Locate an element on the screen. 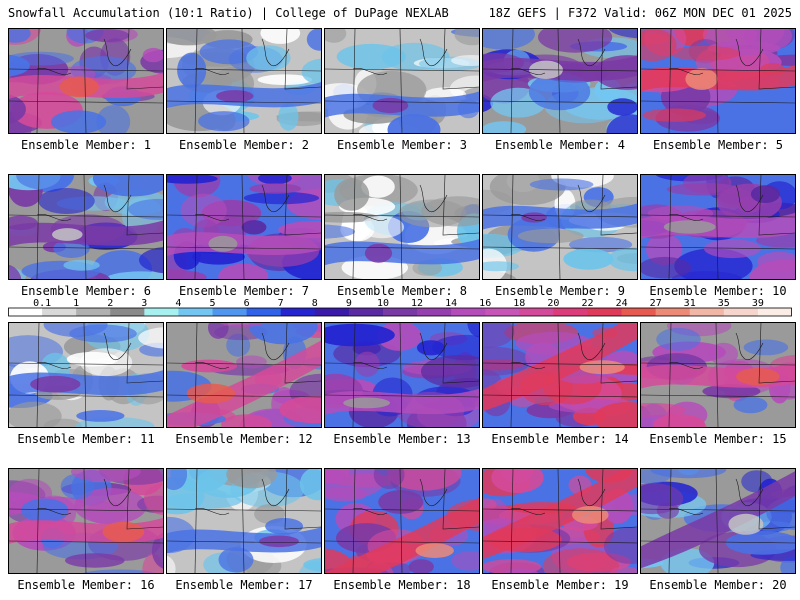 Image resolution: width=800 pixels, height=600 pixels. ensemble-member-panel: Ensemble Member: 1 is located at coordinates (86, 90).